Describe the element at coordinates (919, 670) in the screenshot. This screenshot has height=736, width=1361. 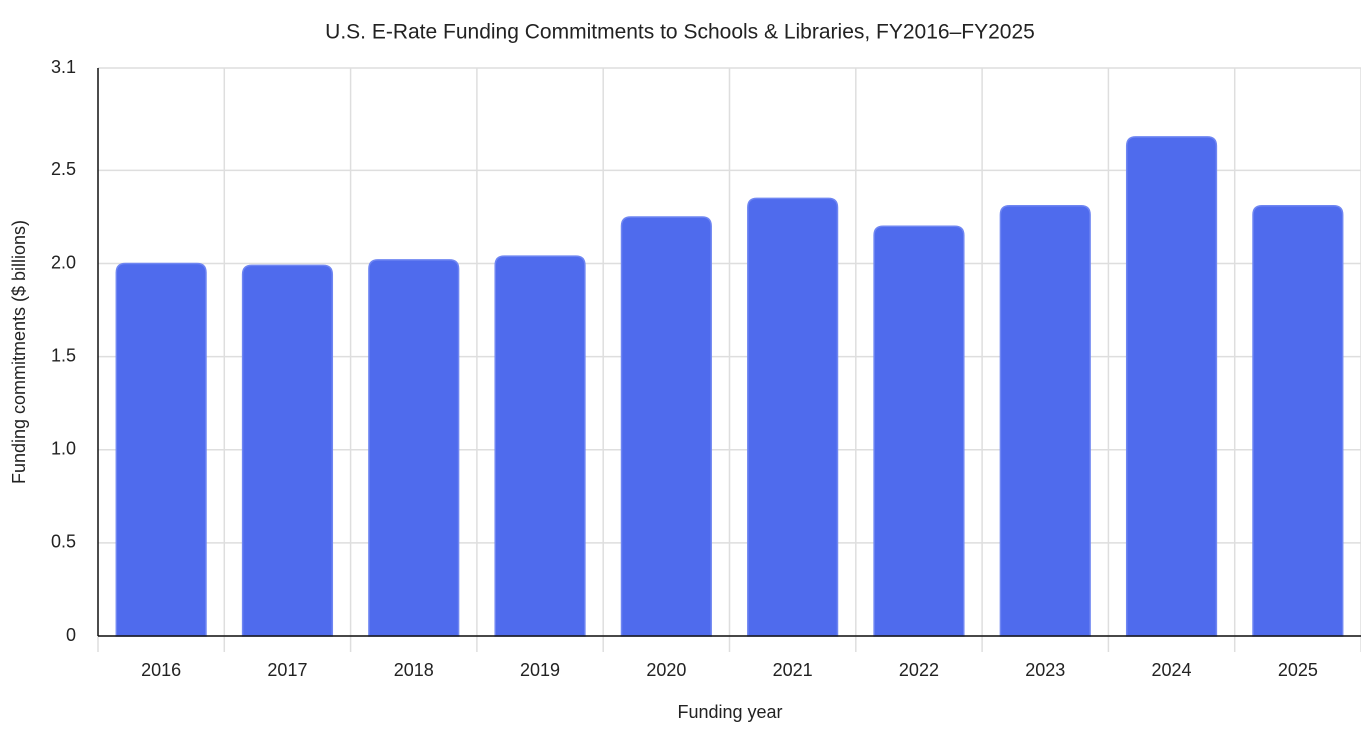
I see `x-tick-label: 2022` at that location.